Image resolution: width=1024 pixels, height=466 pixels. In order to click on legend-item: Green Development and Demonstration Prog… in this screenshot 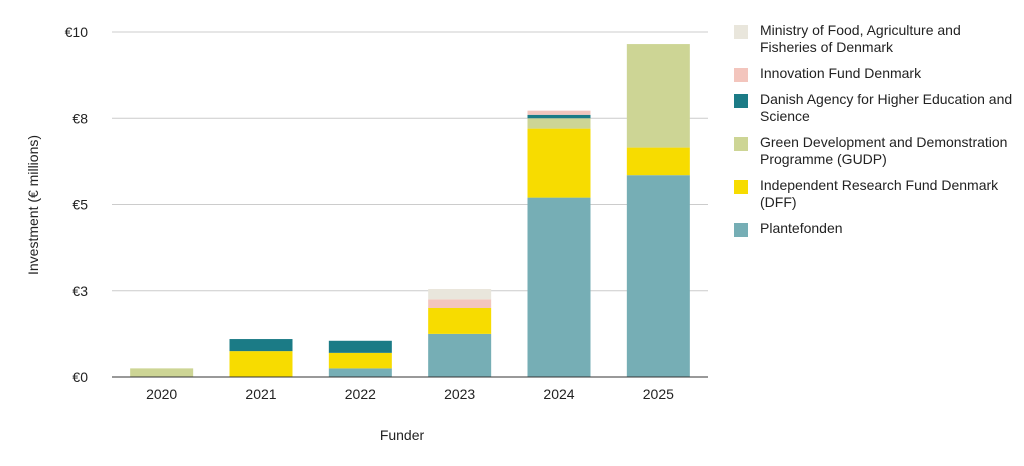, I will do `click(874, 151)`.